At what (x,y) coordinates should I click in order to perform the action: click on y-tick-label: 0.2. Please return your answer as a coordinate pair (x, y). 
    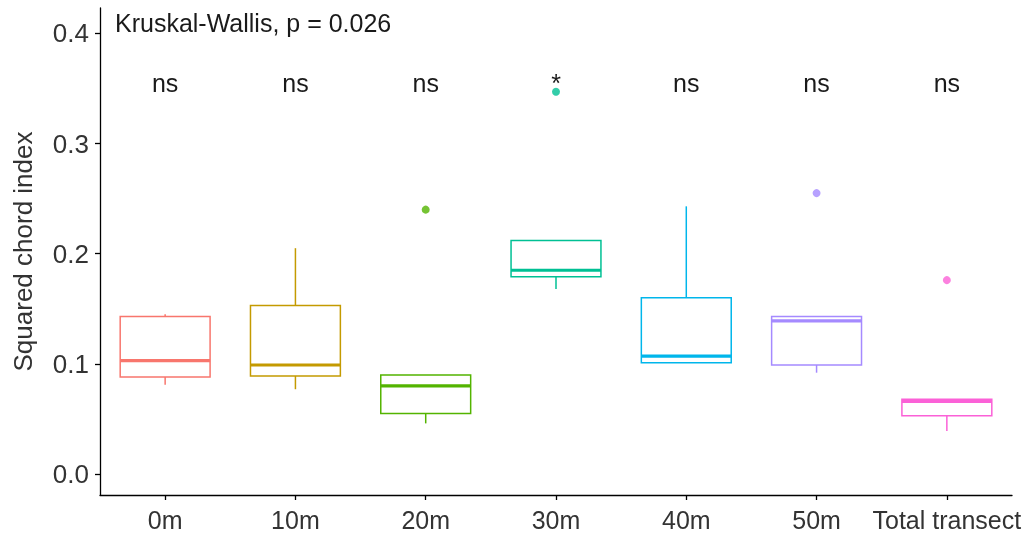
    Looking at the image, I should click on (70, 253).